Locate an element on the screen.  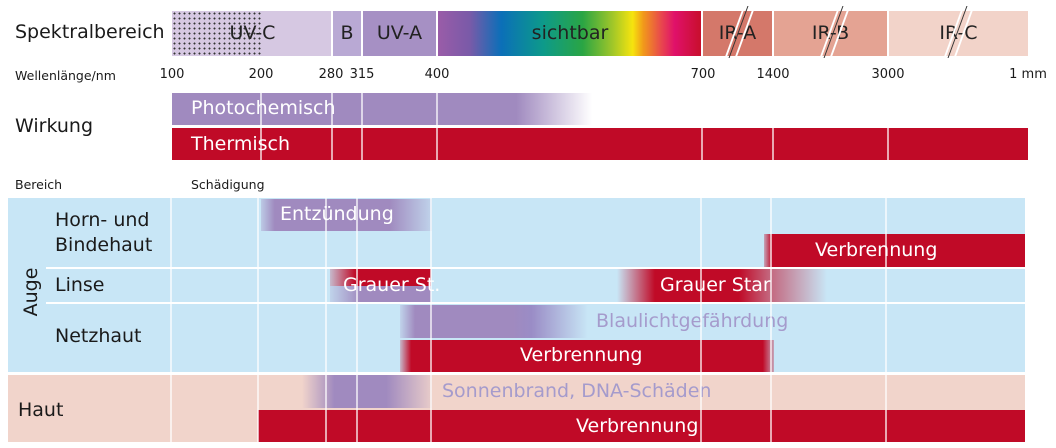
sunburn-bar is located at coordinates (367, 391).